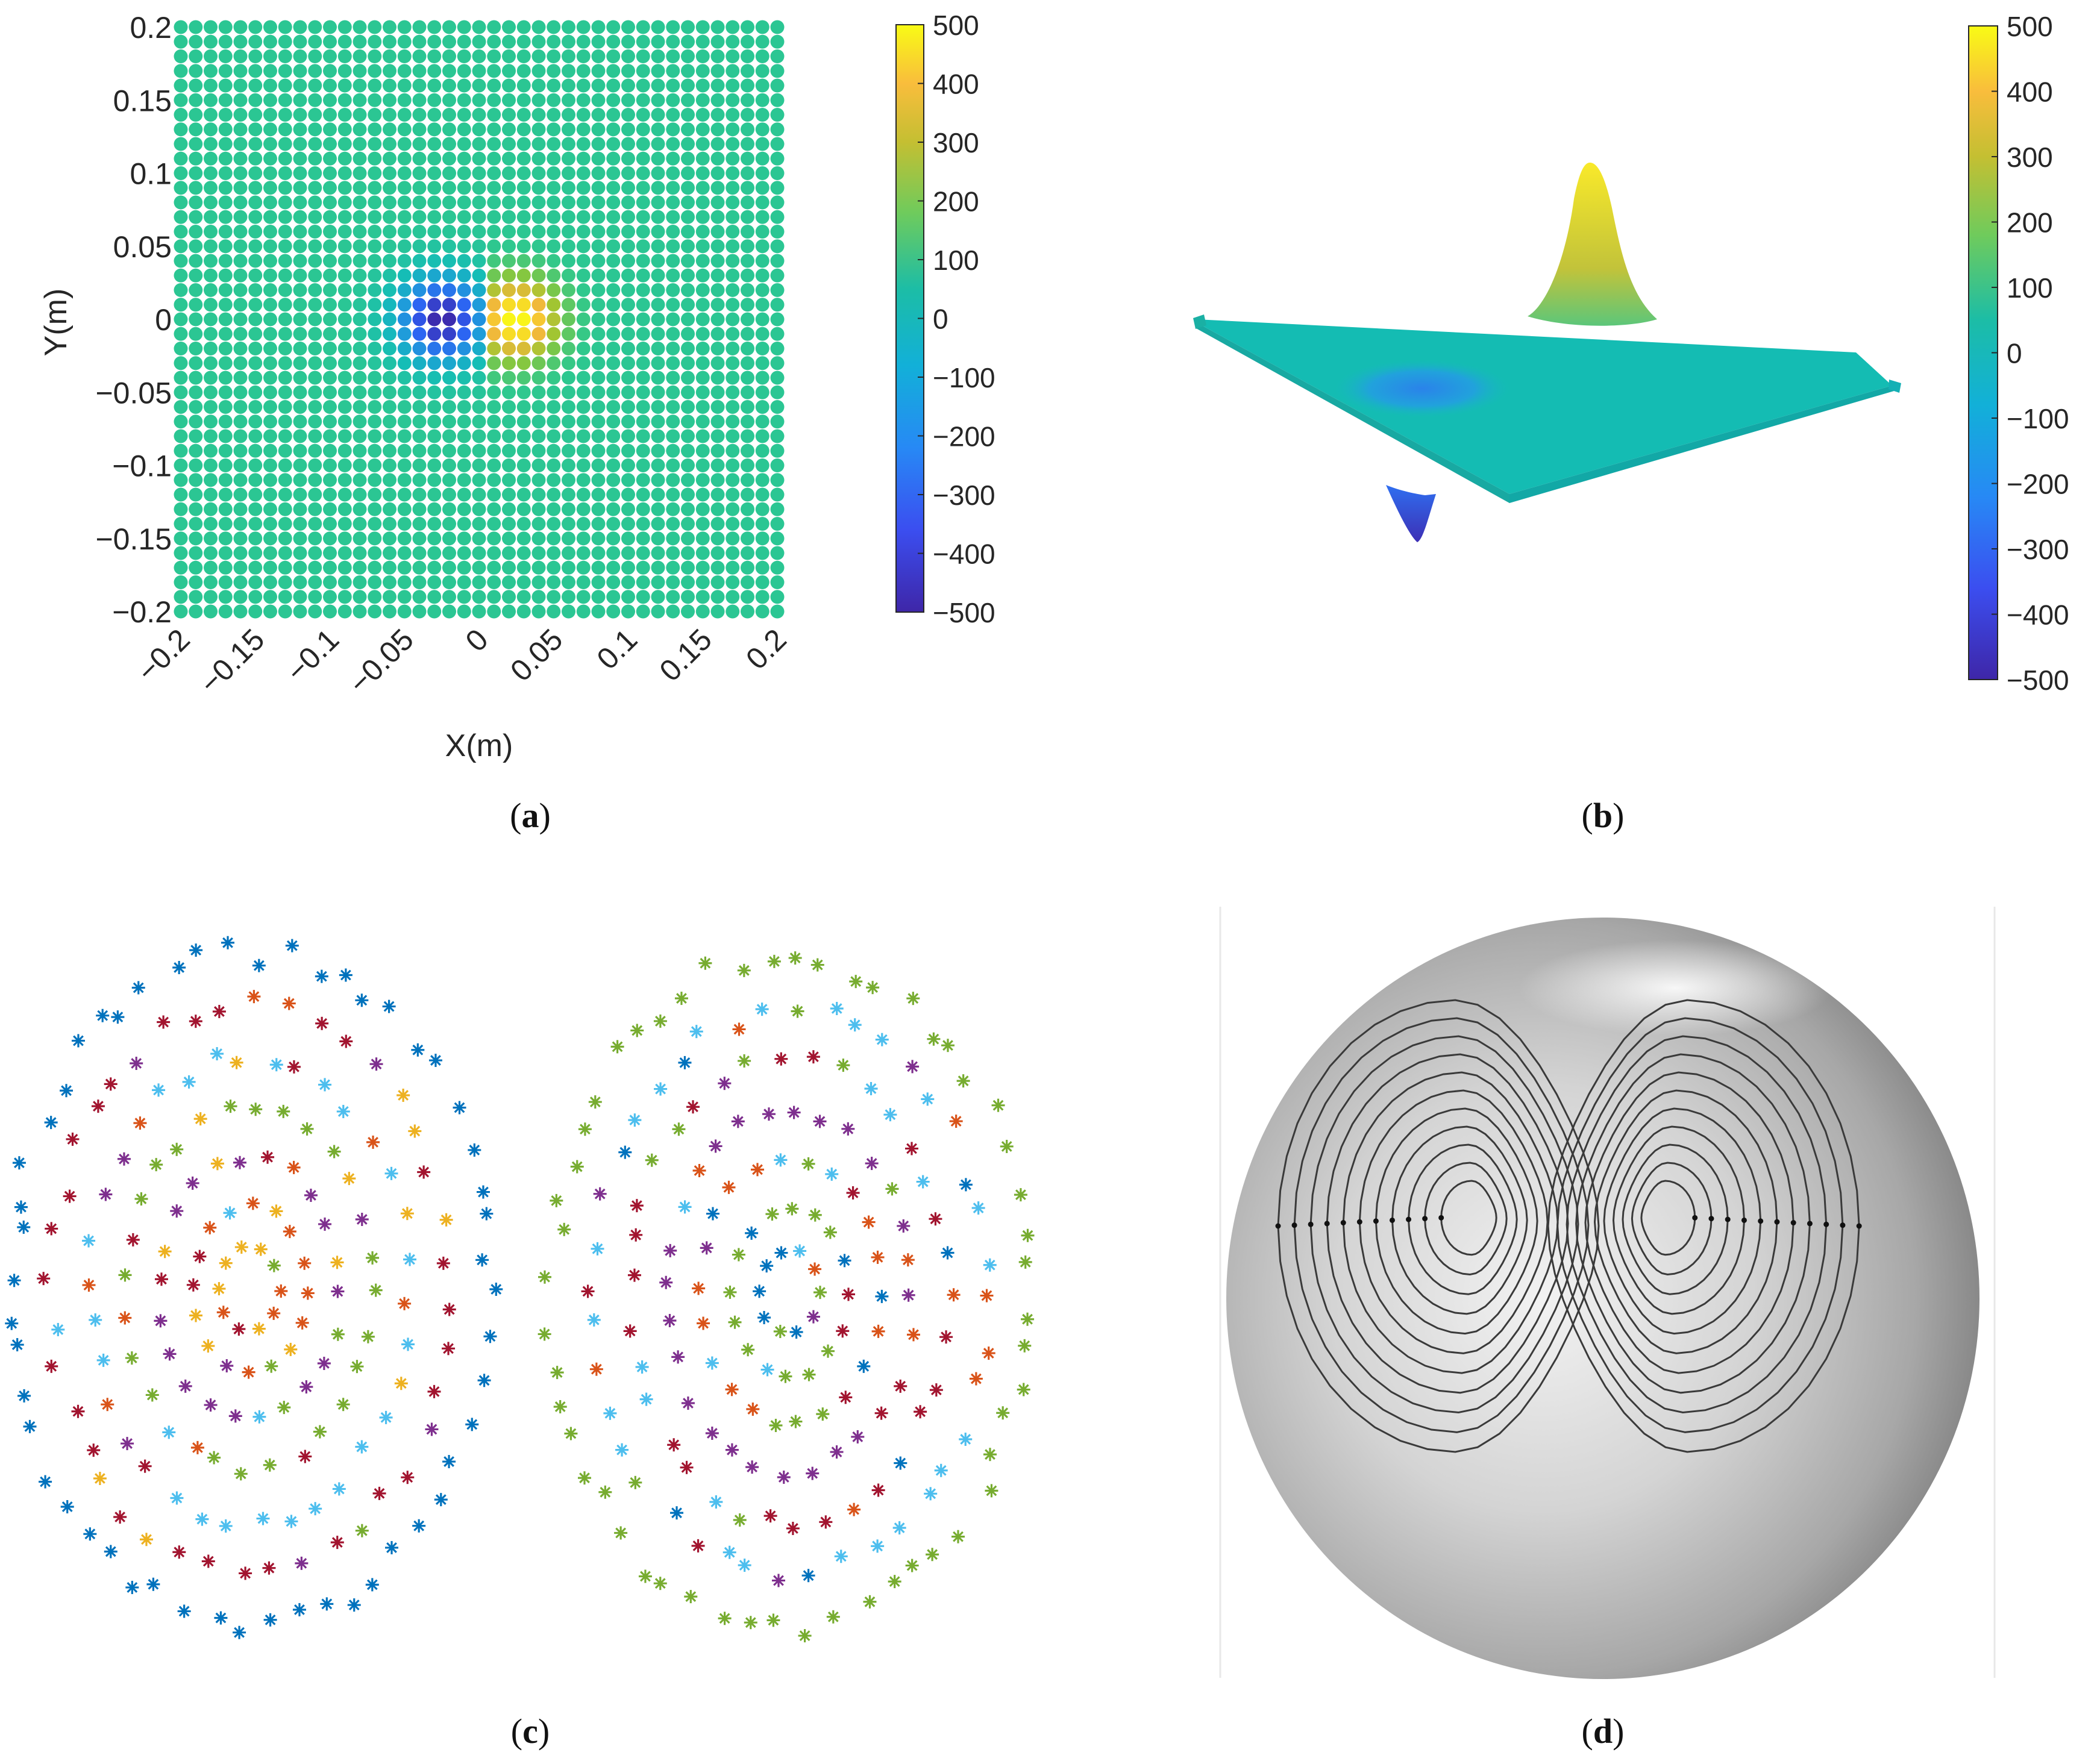 The width and height of the screenshot is (2097, 1764). Describe the element at coordinates (1761, 1221) in the screenshot. I see `contour-point` at that location.